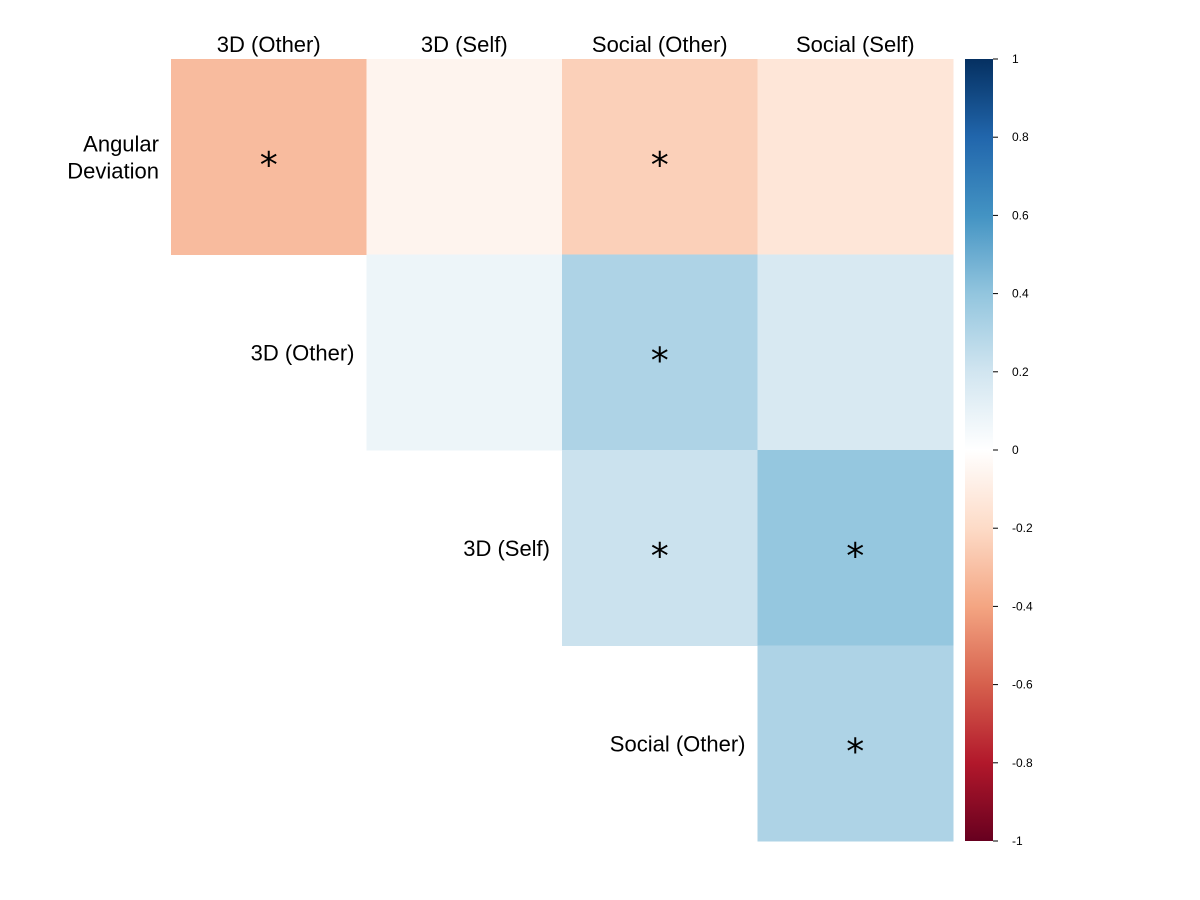 Image resolution: width=1200 pixels, height=900 pixels. What do you see at coordinates (1017, 841) in the screenshot?
I see `colorbar-tick-label: -1` at bounding box center [1017, 841].